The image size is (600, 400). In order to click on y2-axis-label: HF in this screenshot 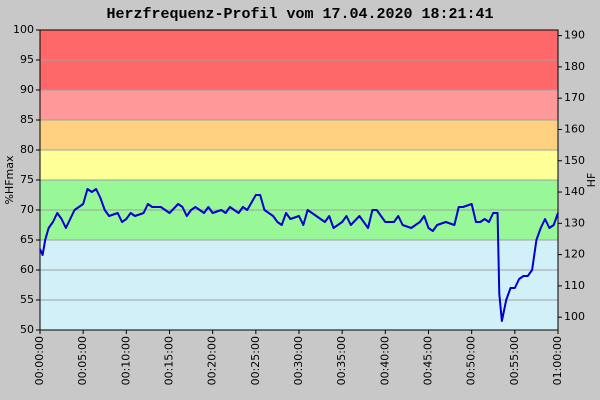, I will do `click(591, 180)`.